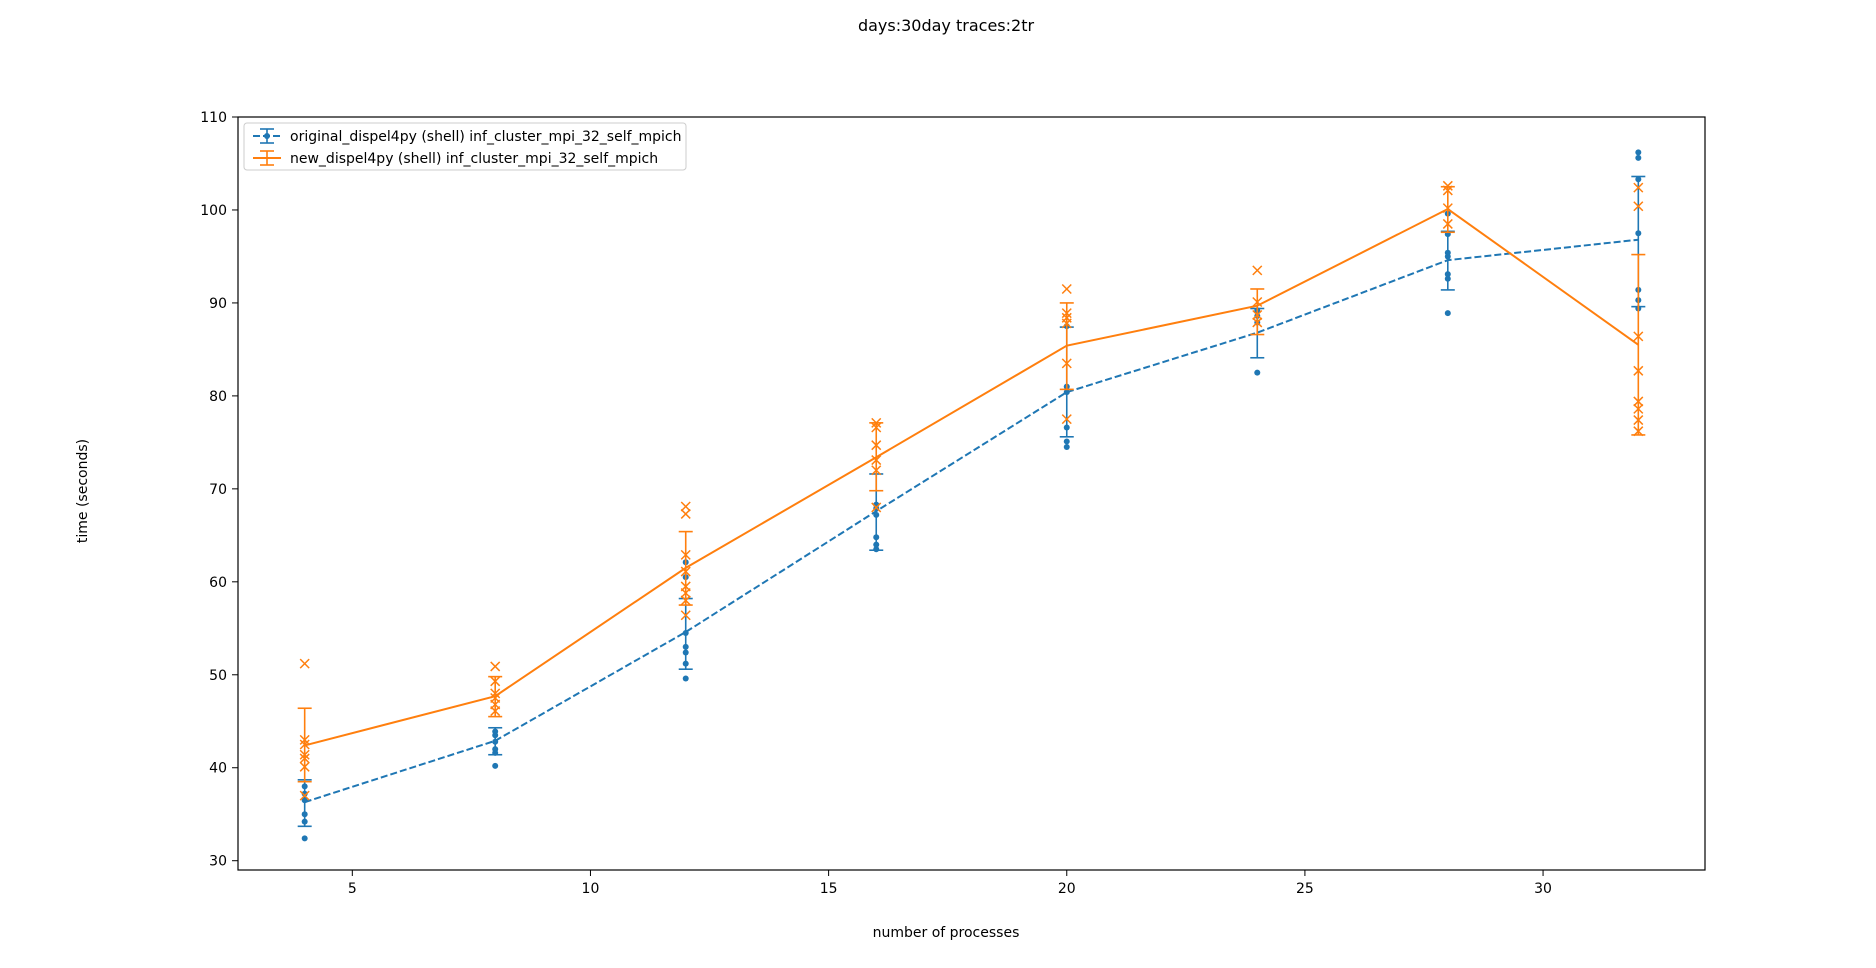  Describe the element at coordinates (213, 211) in the screenshot. I see `y-tick-label-7: 100` at that location.